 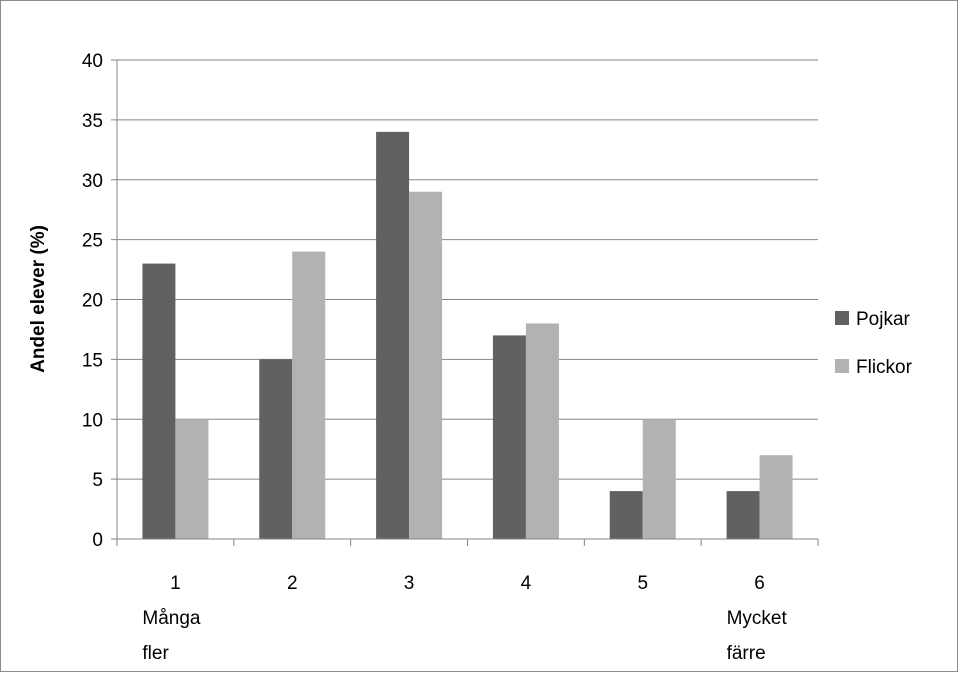 I want to click on y-axis-label: Andel elever (%), so click(x=38, y=299).